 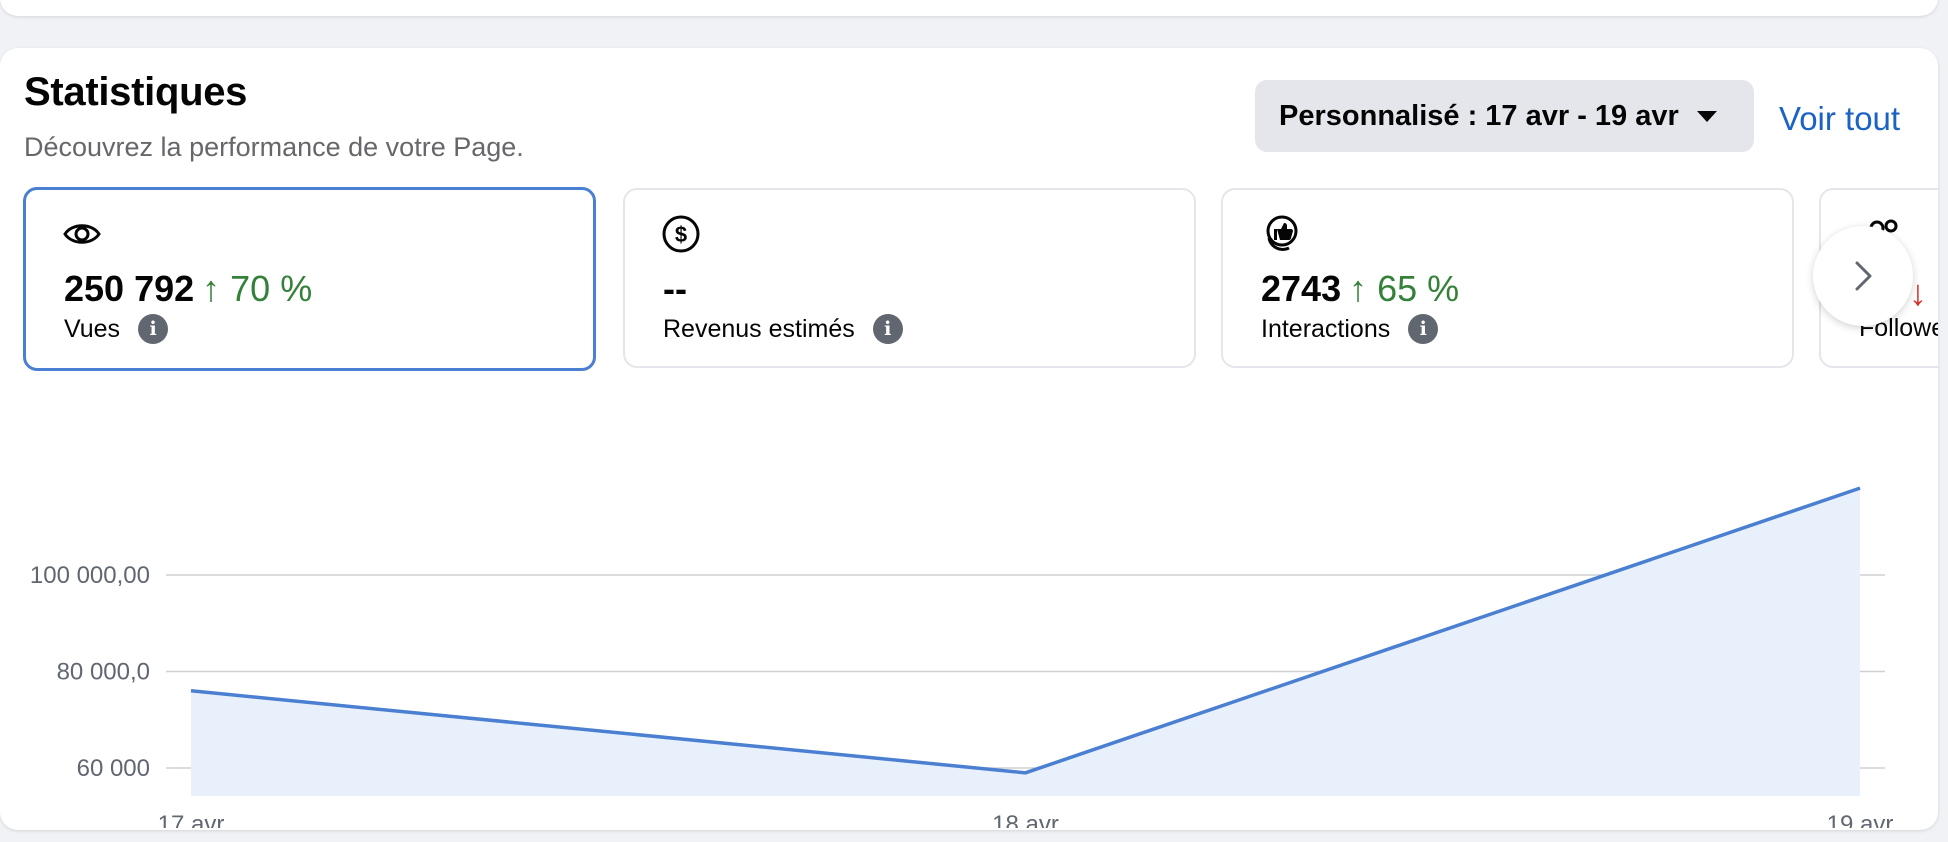 I want to click on metric-value: ↓ -, so click(x=1919, y=293).